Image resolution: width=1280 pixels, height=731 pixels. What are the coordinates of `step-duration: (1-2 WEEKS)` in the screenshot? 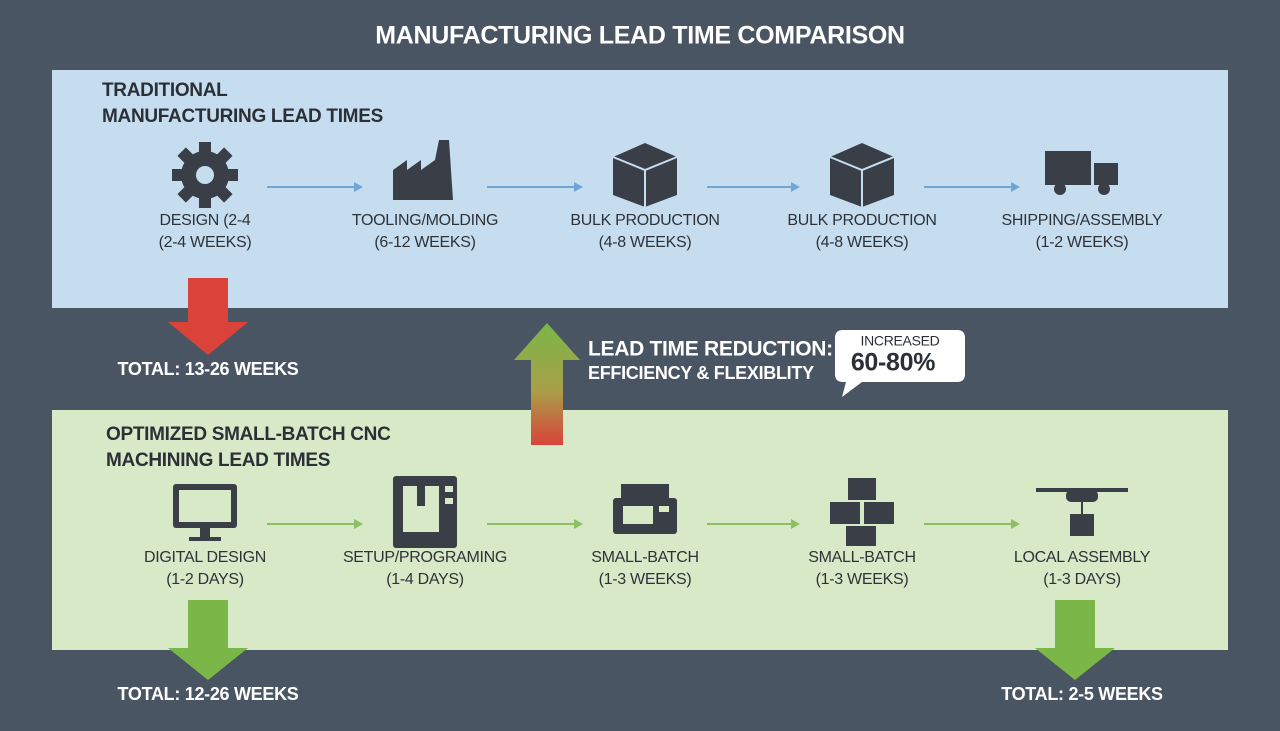 It's located at (1082, 242).